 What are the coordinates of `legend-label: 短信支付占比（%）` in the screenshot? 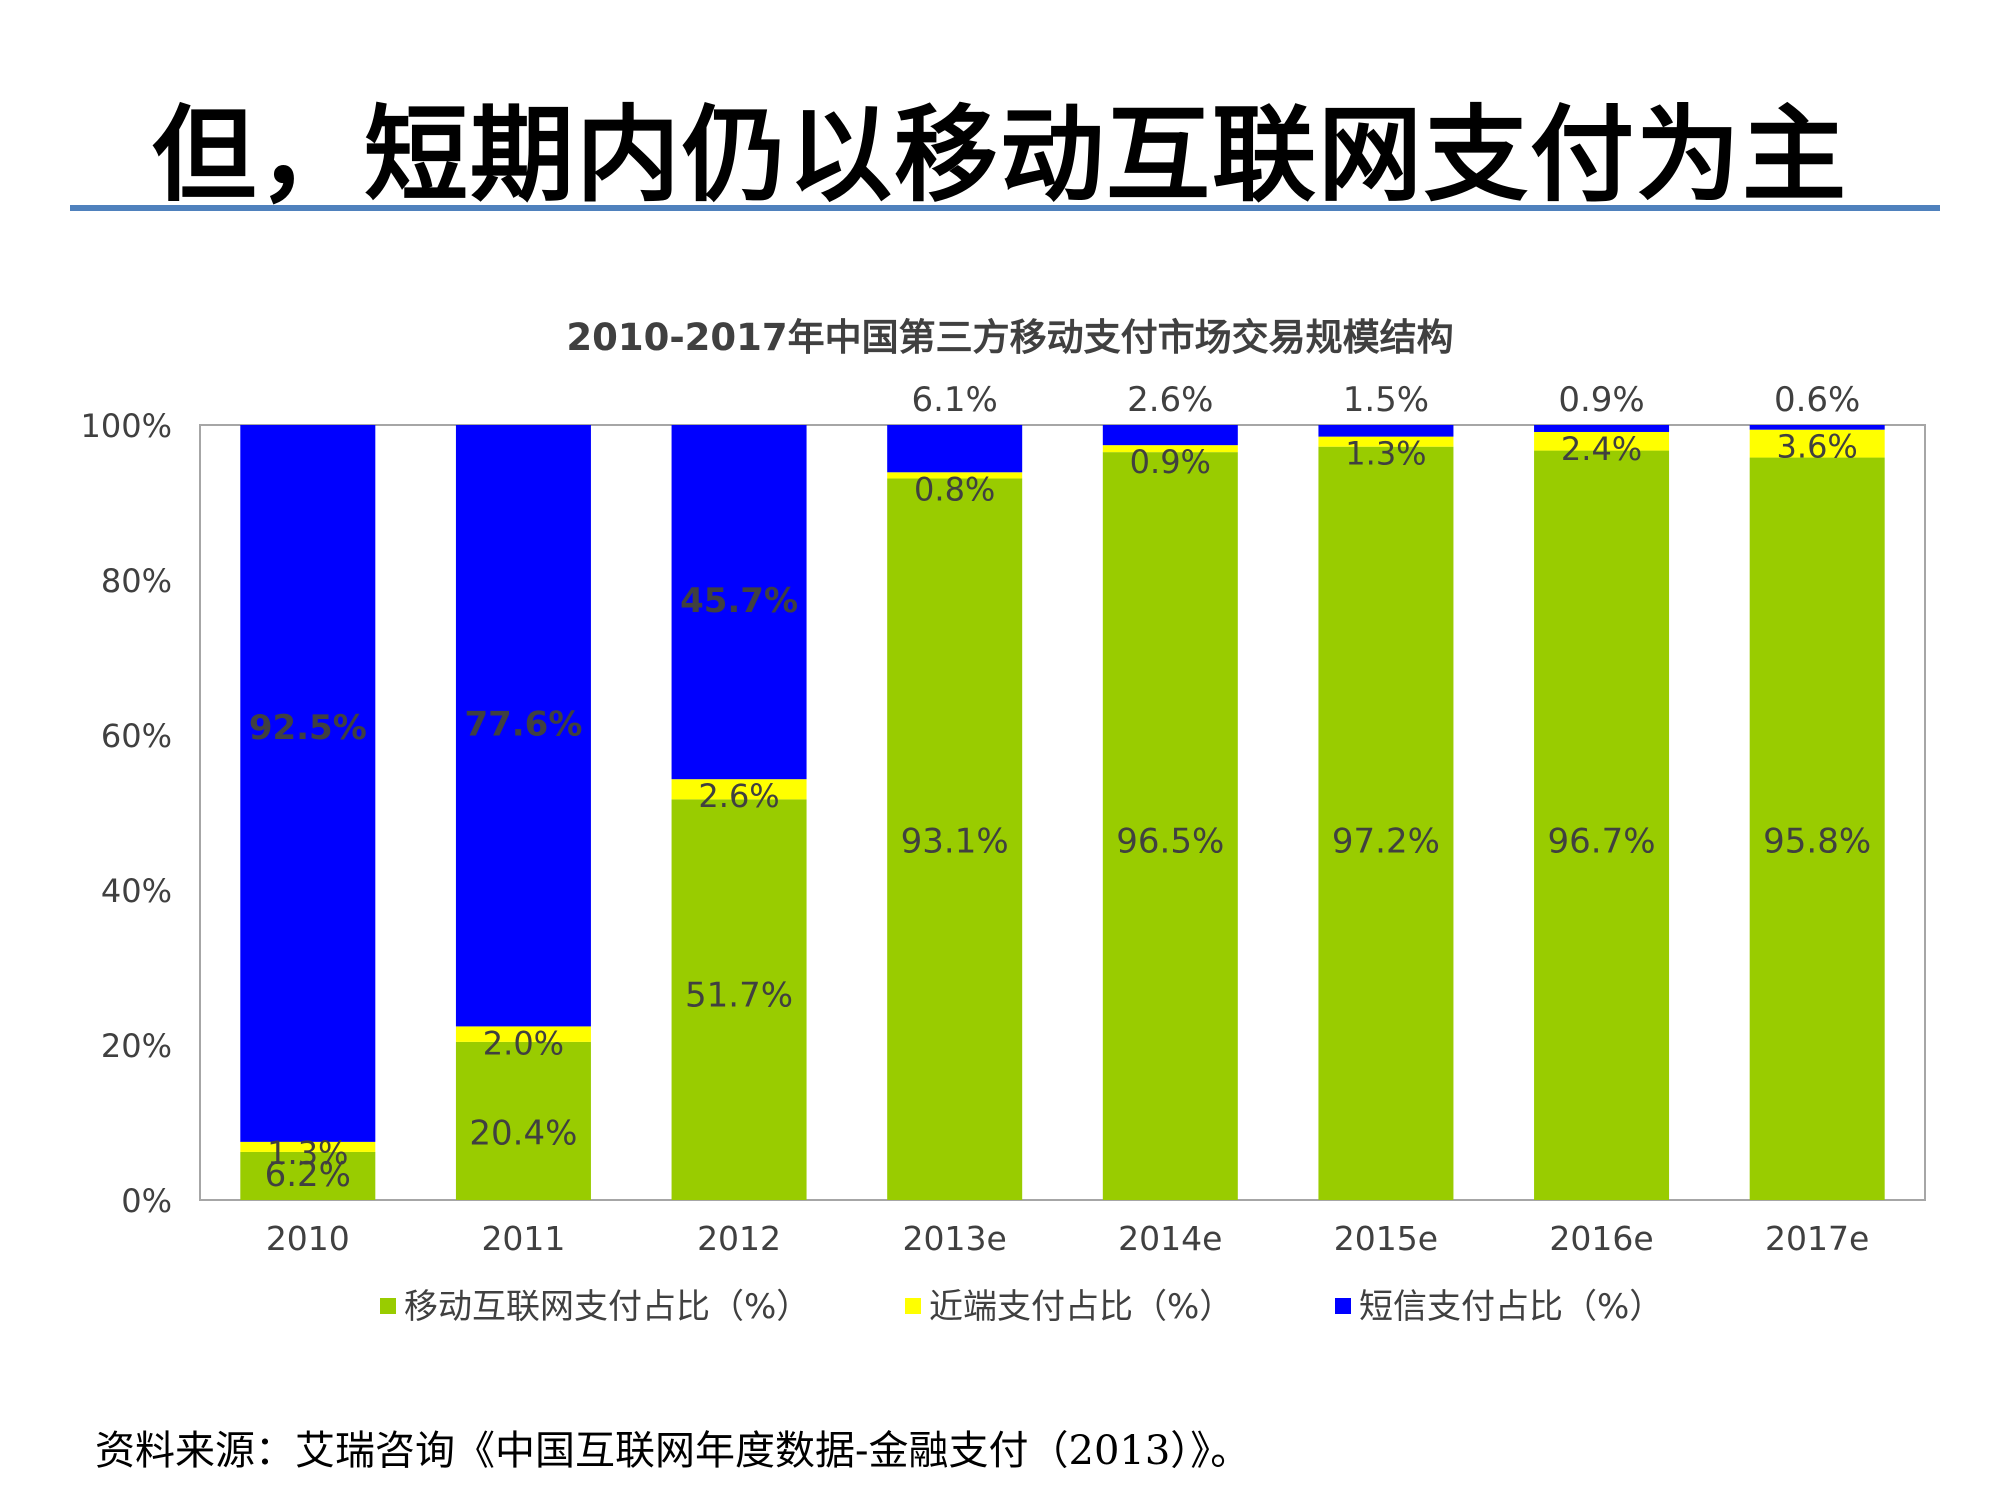 It's located at (1511, 1307).